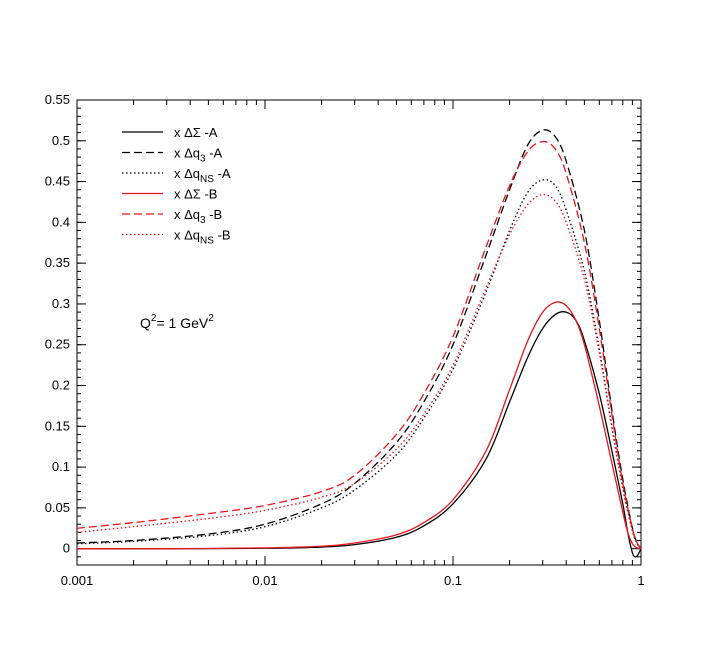 This screenshot has width=726, height=664. Describe the element at coordinates (182, 323) in the screenshot. I see `annotation-mid: = 1 GeV` at that location.